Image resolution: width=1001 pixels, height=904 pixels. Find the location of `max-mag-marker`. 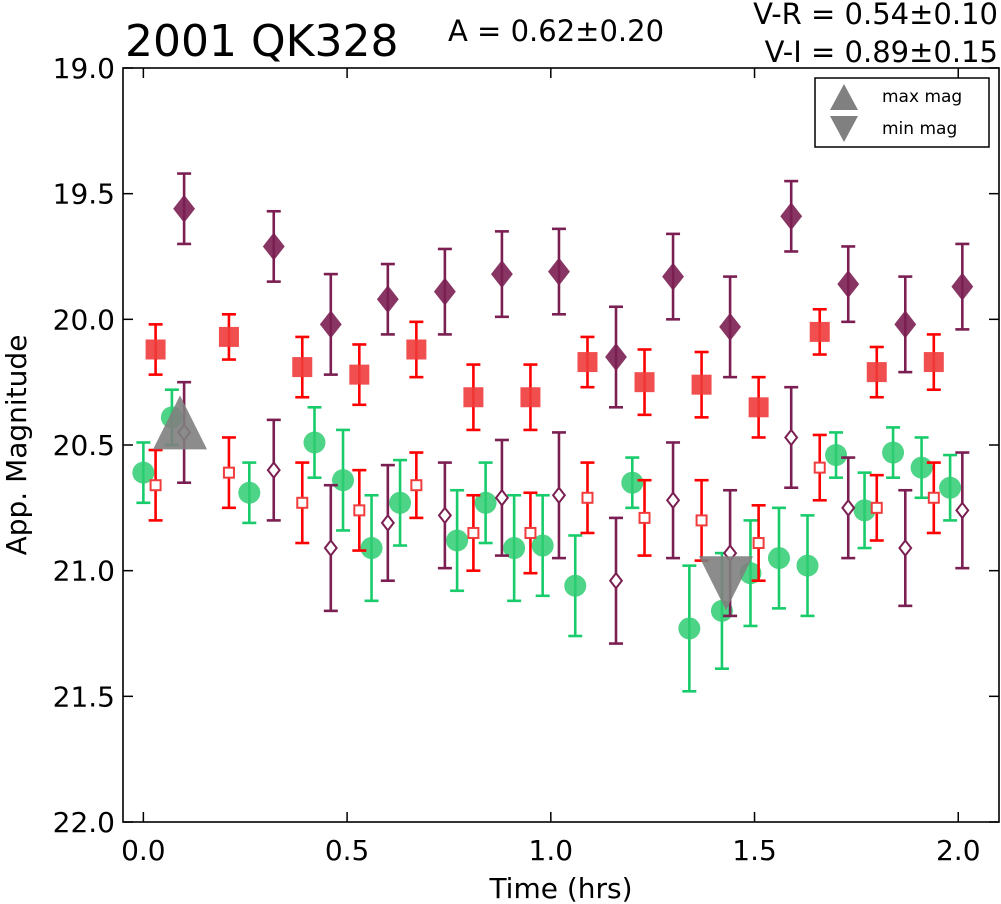

max-mag-marker is located at coordinates (180, 422).